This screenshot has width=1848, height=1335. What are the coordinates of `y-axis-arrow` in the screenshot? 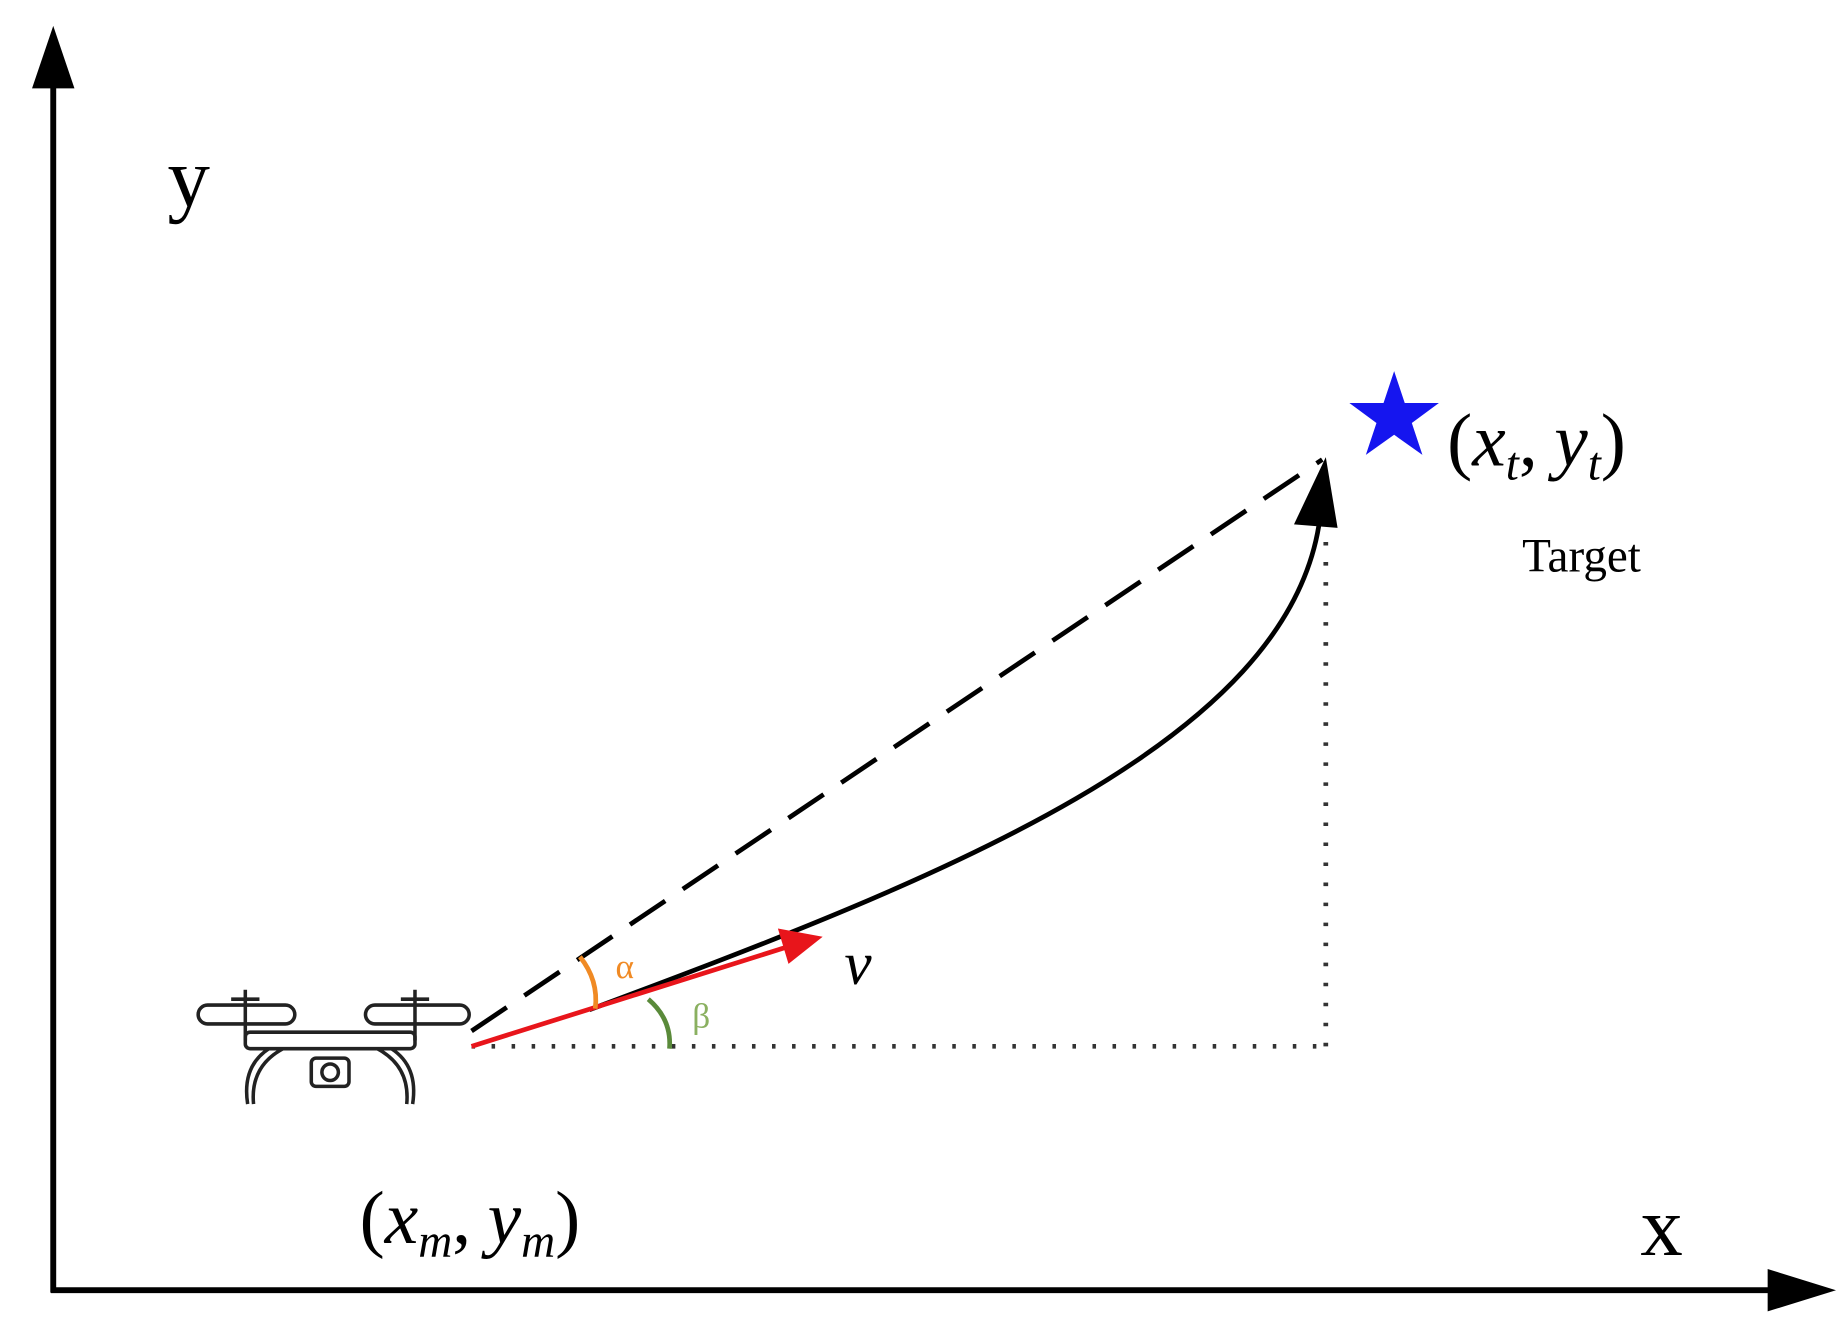 It's located at (53, 57).